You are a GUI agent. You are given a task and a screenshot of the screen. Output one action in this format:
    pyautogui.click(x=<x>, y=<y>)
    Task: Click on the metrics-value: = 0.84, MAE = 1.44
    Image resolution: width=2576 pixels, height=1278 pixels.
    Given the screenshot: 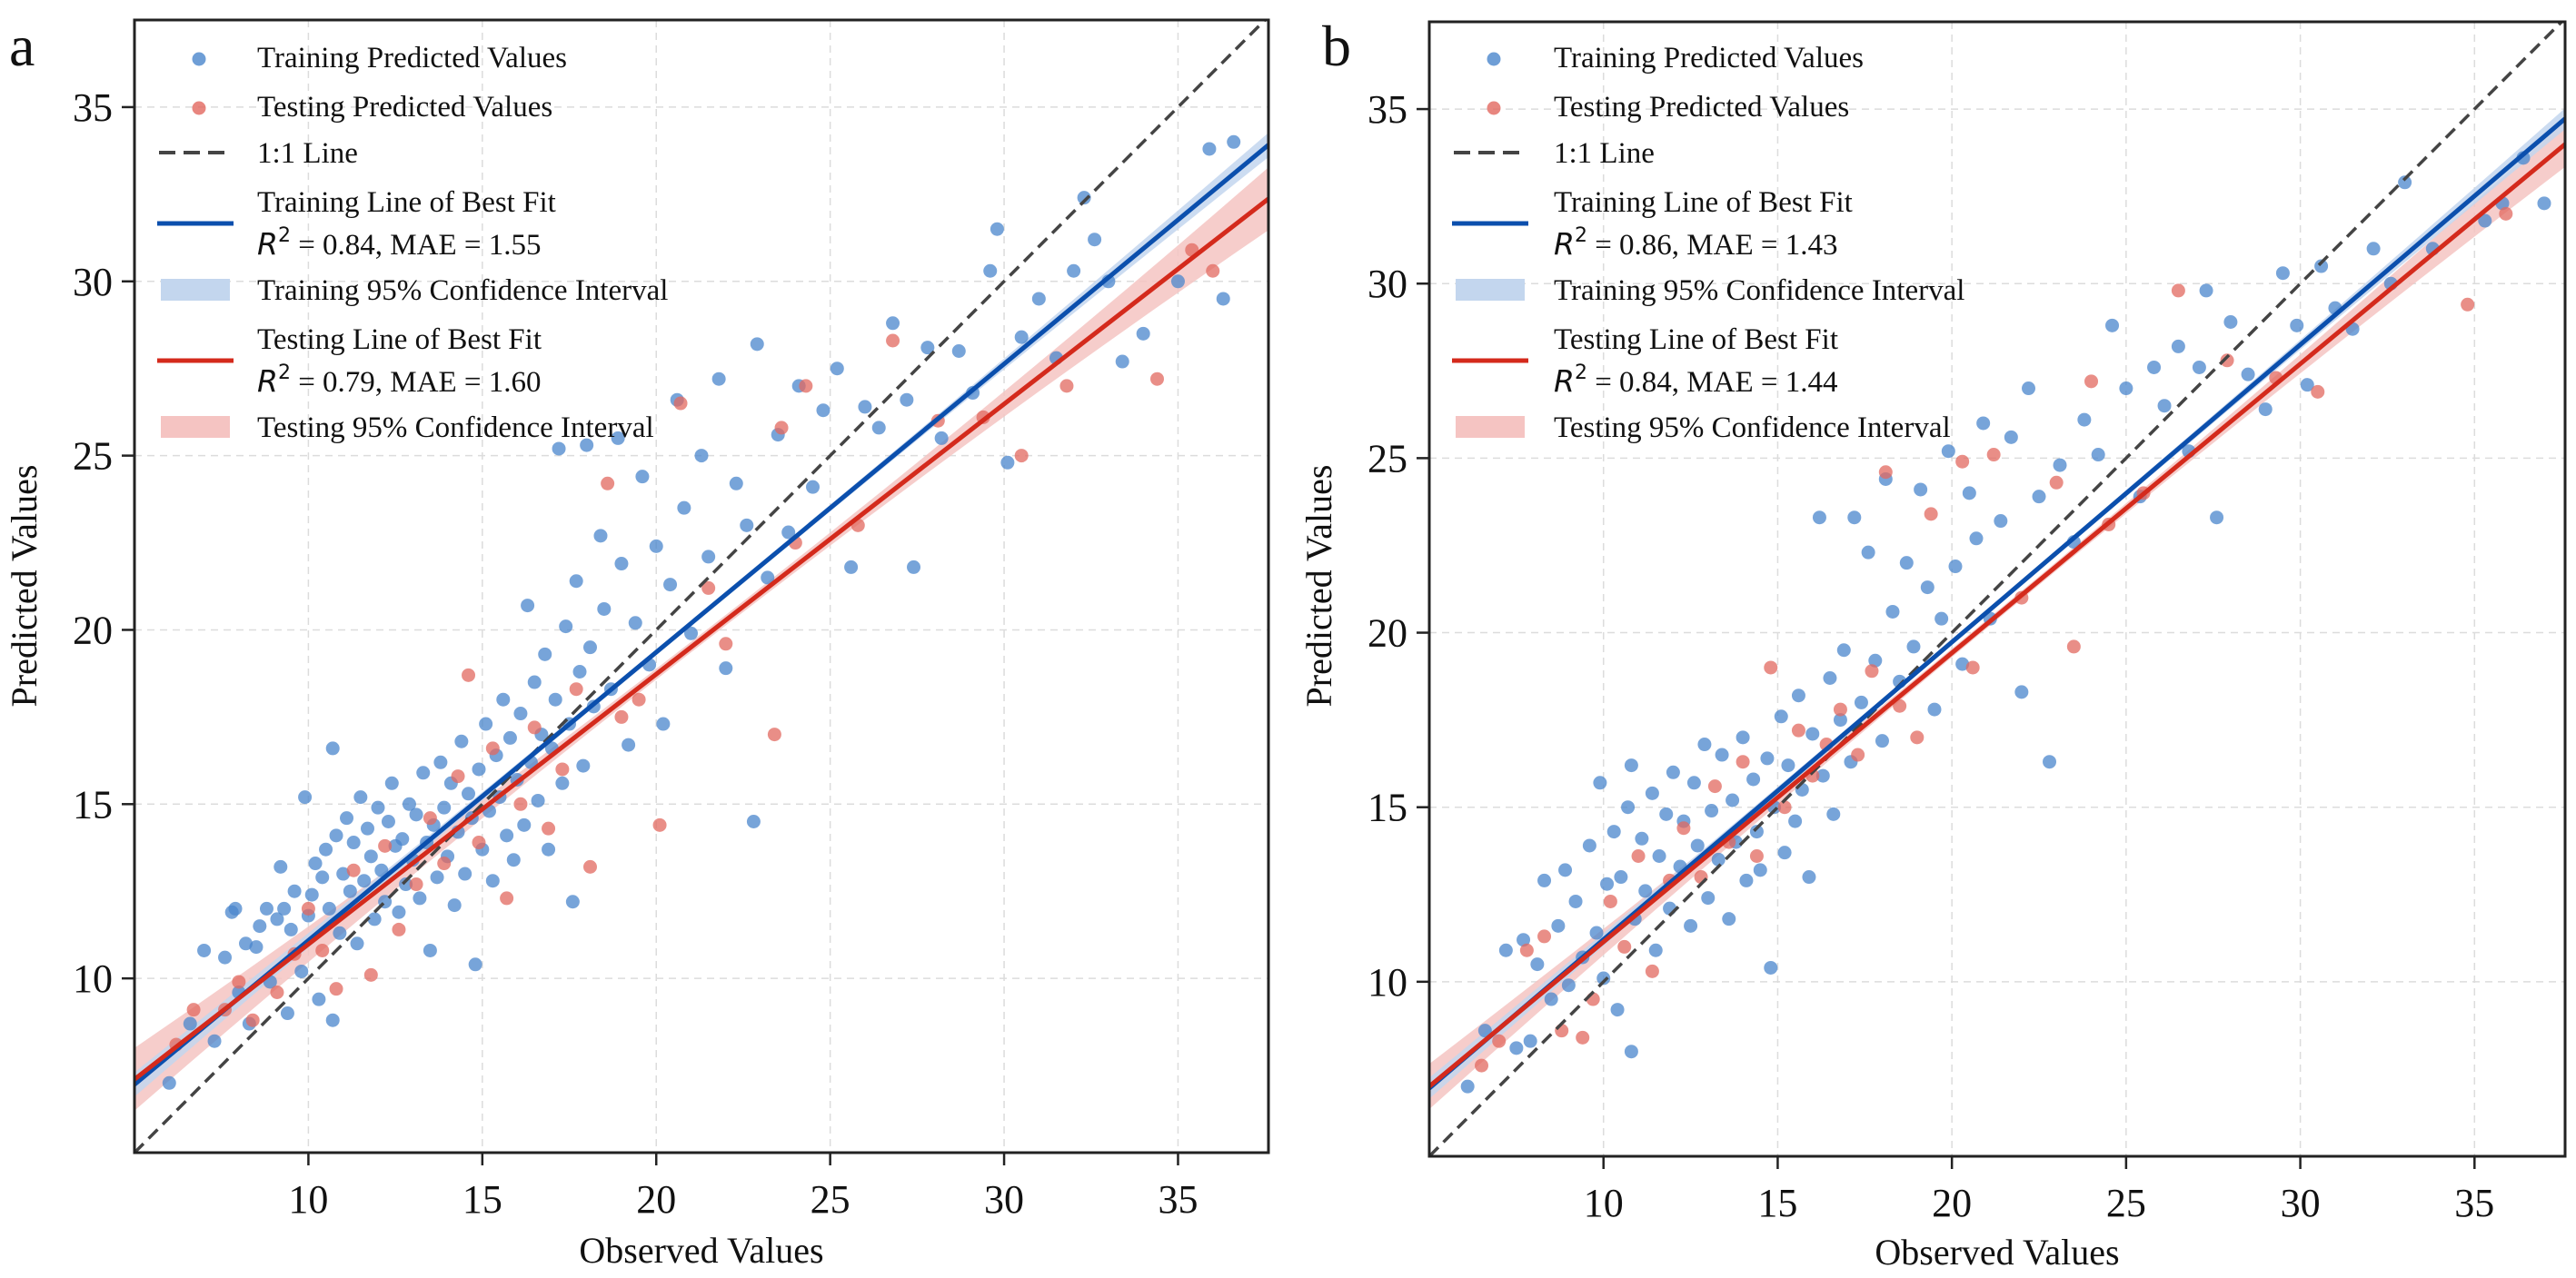 What is the action you would take?
    pyautogui.click(x=1713, y=382)
    